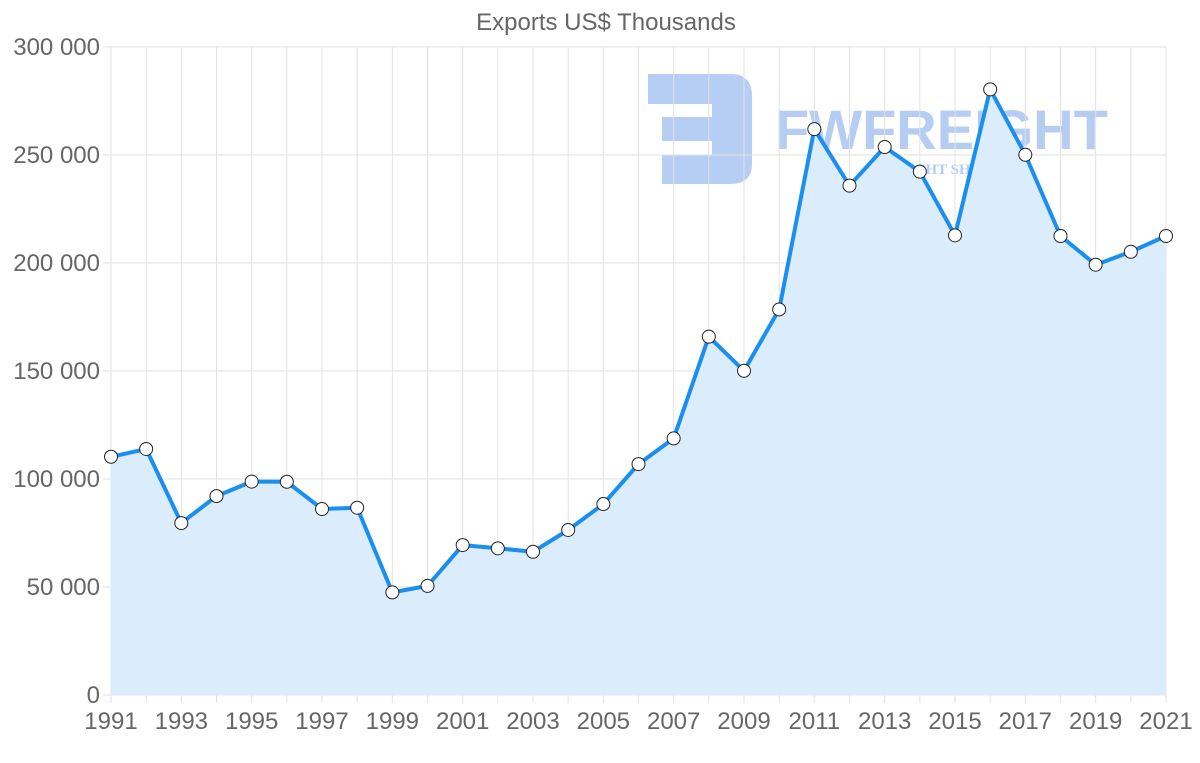 This screenshot has height=763, width=1200. What do you see at coordinates (427, 585) in the screenshot?
I see `data-point-2000` at bounding box center [427, 585].